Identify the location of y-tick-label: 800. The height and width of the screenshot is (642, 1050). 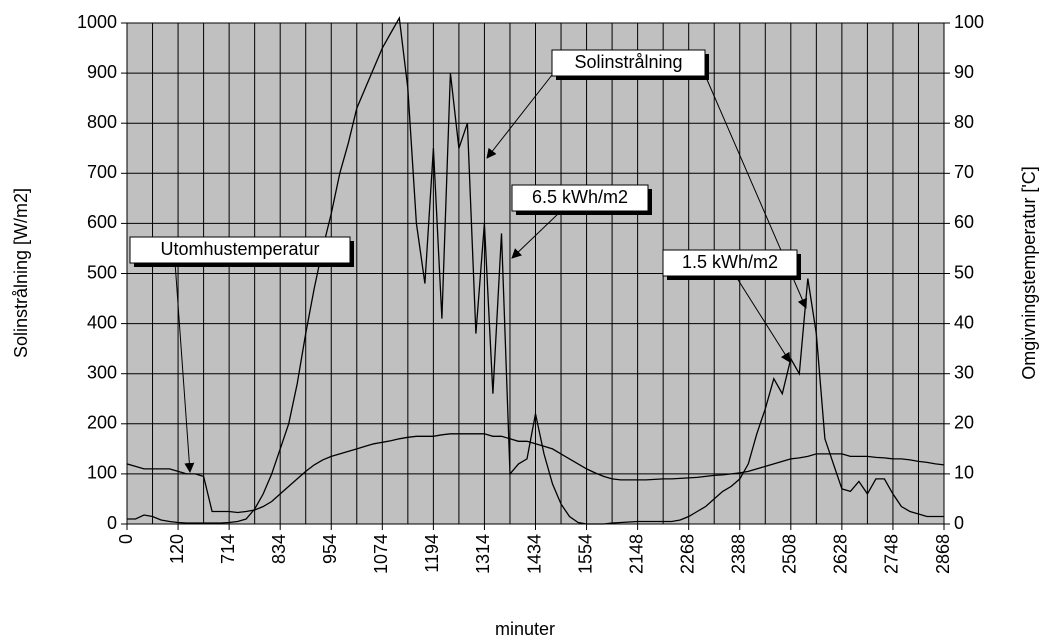
(102, 122).